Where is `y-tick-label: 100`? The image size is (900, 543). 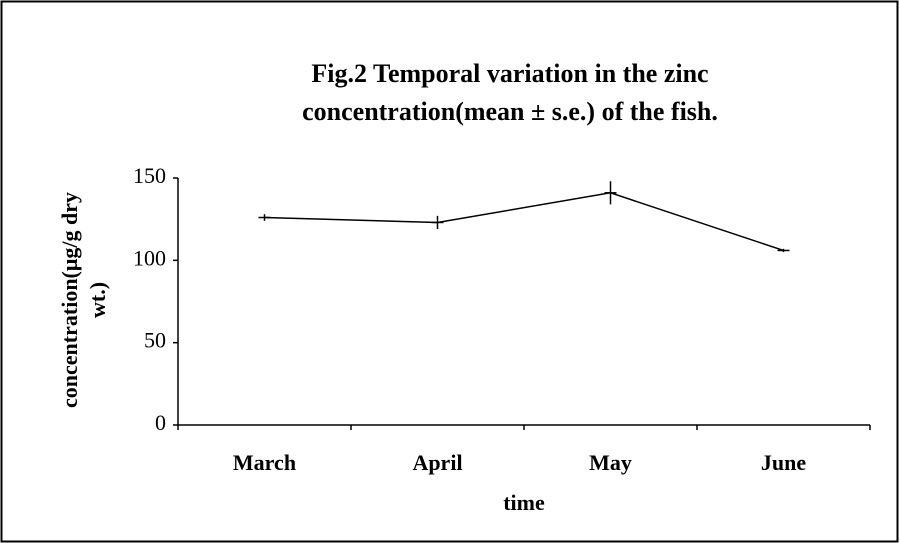
y-tick-label: 100 is located at coordinates (149, 257).